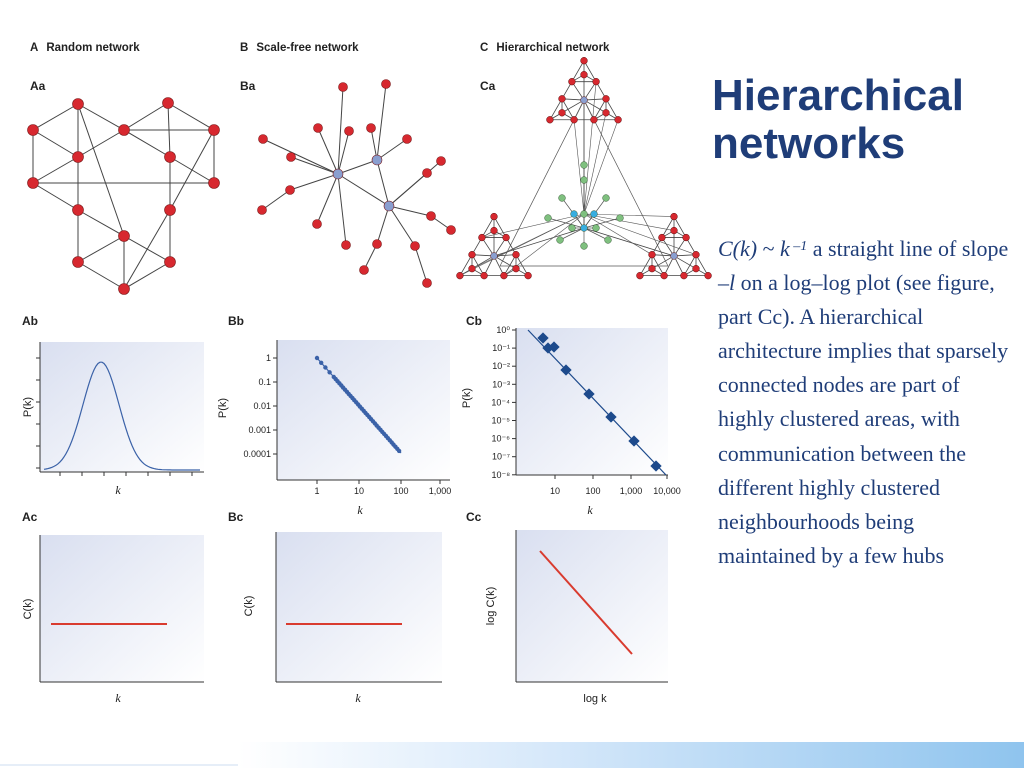 The image size is (1024, 768). I want to click on cb-y-label: P(k), so click(467, 398).